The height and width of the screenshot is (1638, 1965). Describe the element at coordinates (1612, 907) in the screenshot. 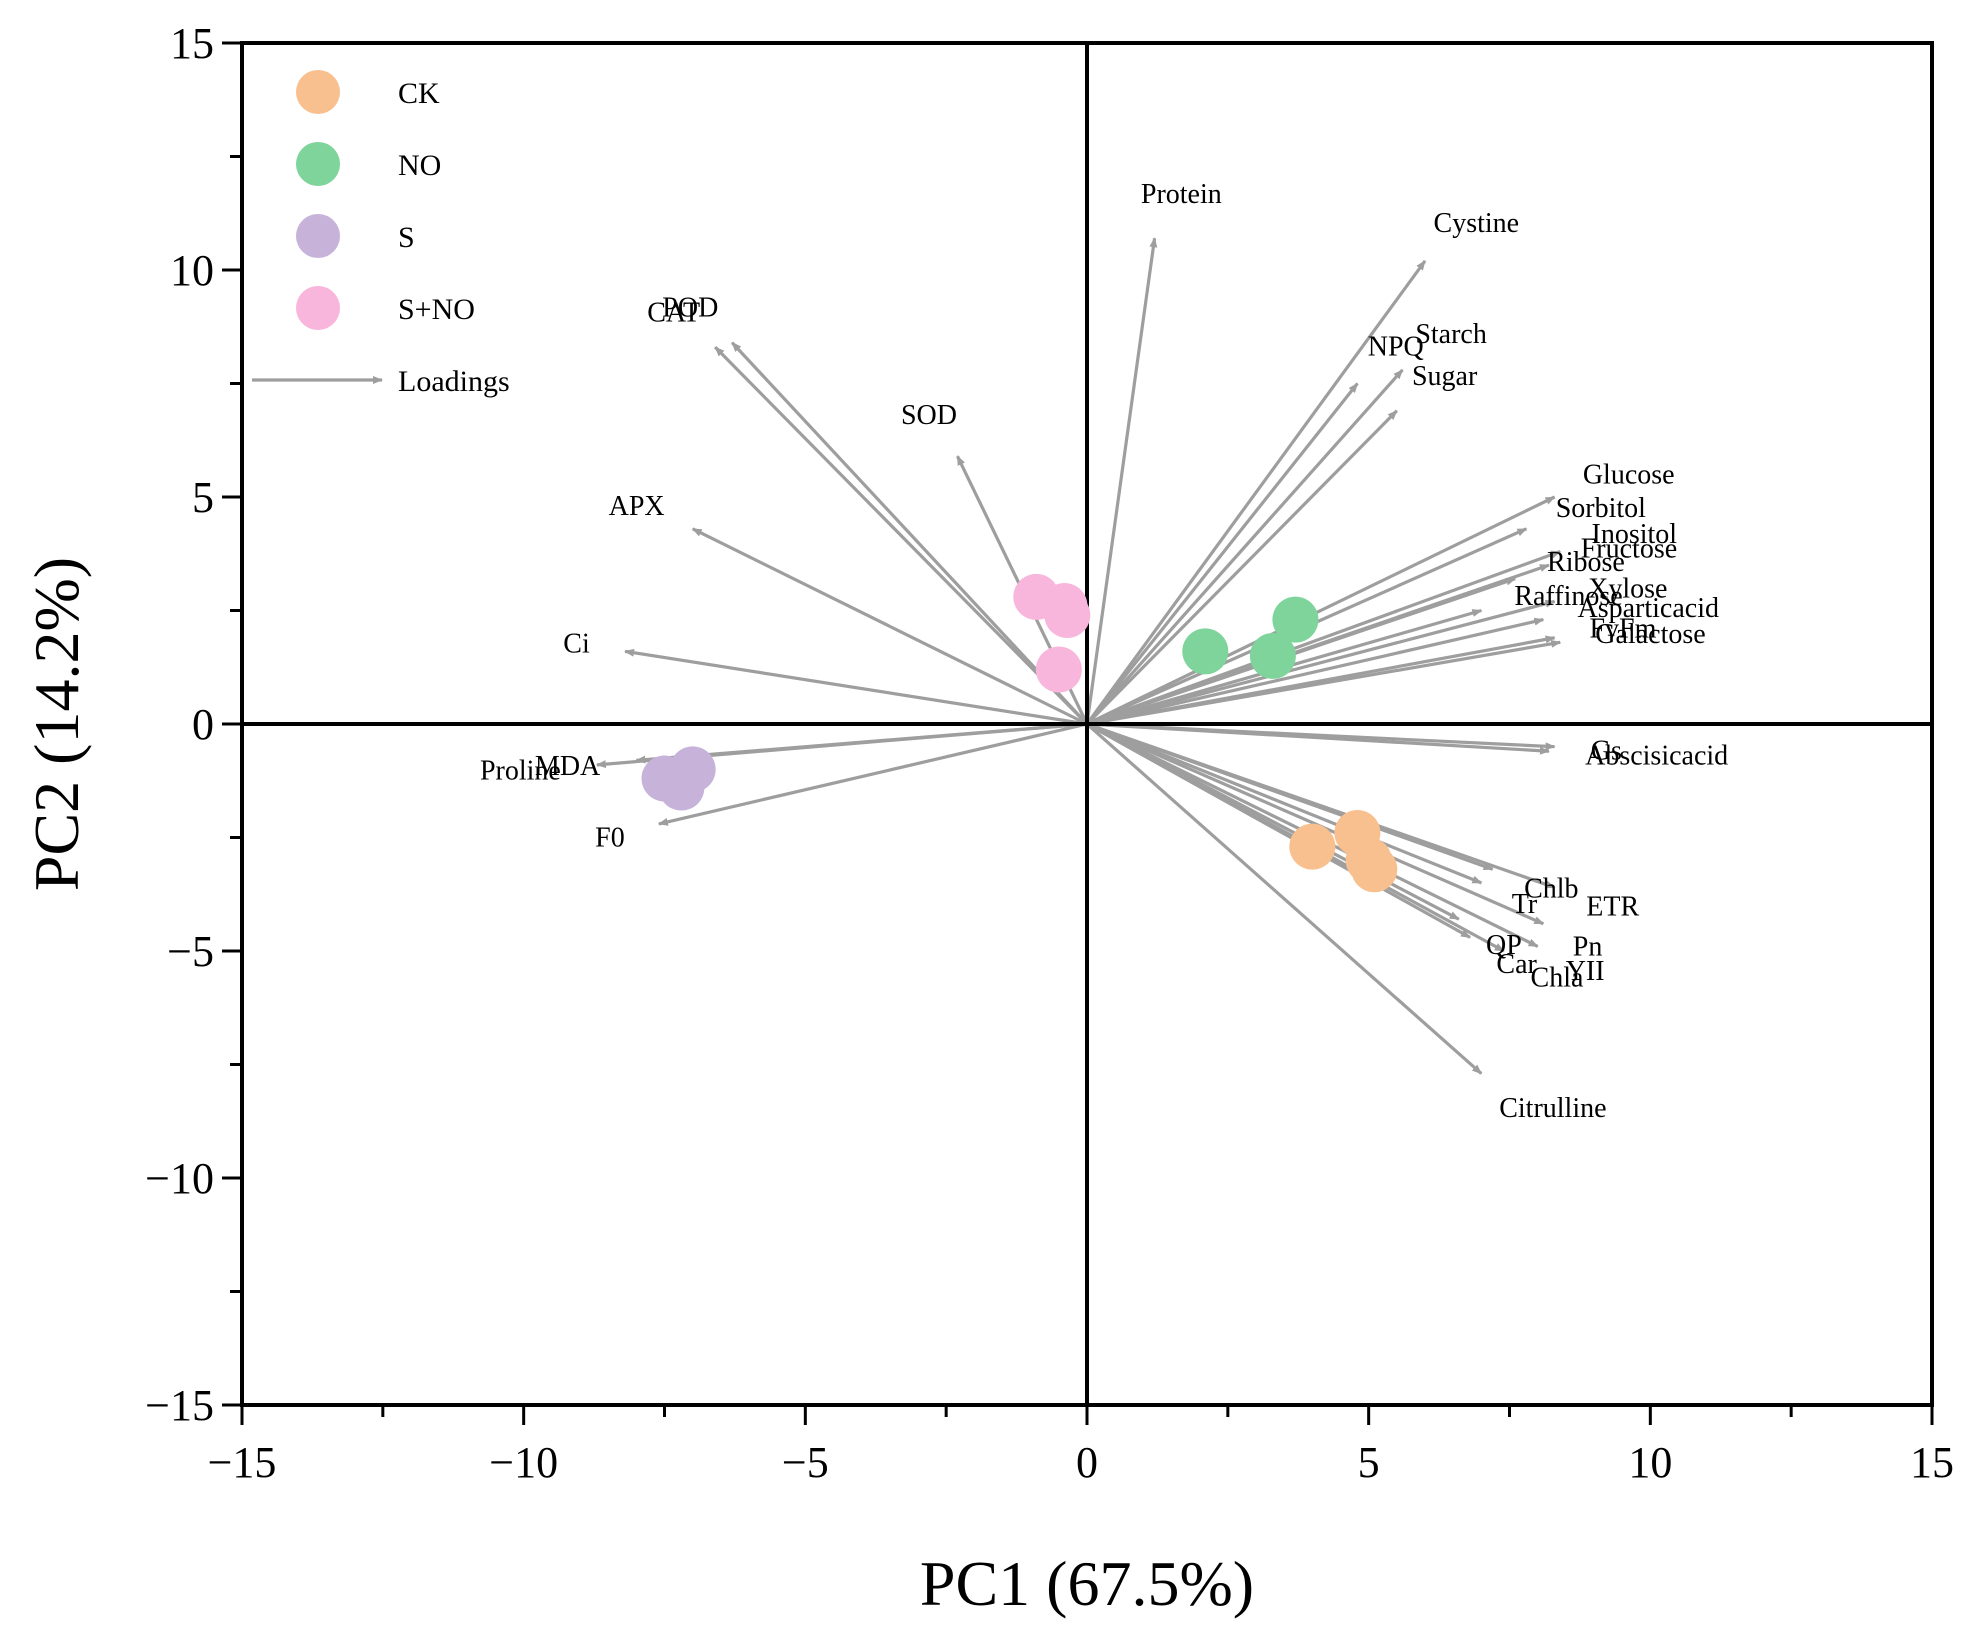

I see `loading-label: ETR` at that location.